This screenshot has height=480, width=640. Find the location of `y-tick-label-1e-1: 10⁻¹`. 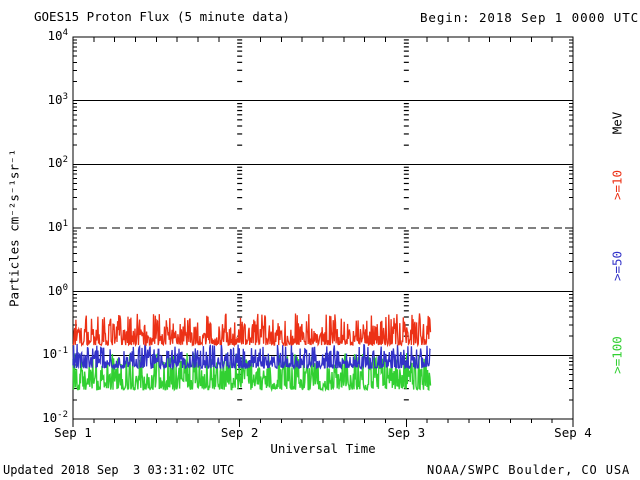

y-tick-label-1e-1: 10⁻¹ is located at coordinates (55, 354).